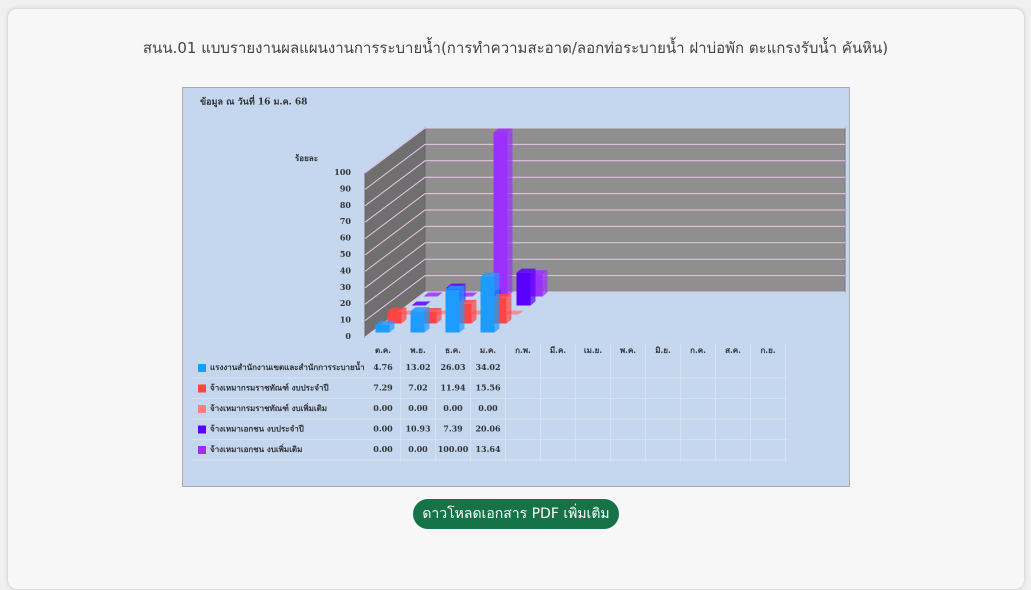 Image resolution: width=1031 pixels, height=590 pixels. What do you see at coordinates (346, 320) in the screenshot?
I see `y-tick-label: 10` at bounding box center [346, 320].